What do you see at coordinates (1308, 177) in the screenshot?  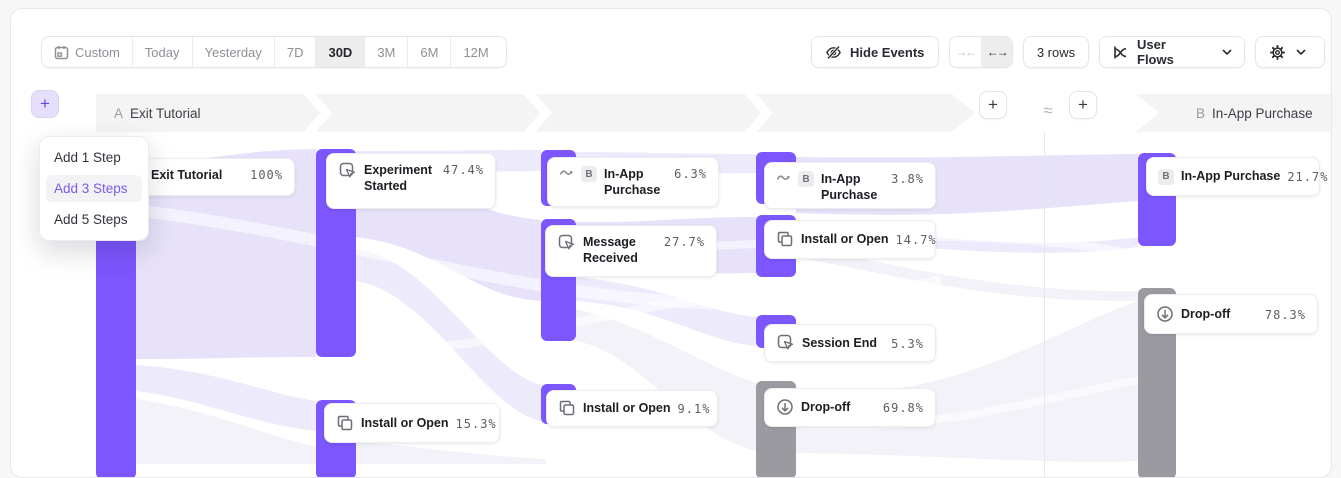 I see `node-percent: 21.7%` at bounding box center [1308, 177].